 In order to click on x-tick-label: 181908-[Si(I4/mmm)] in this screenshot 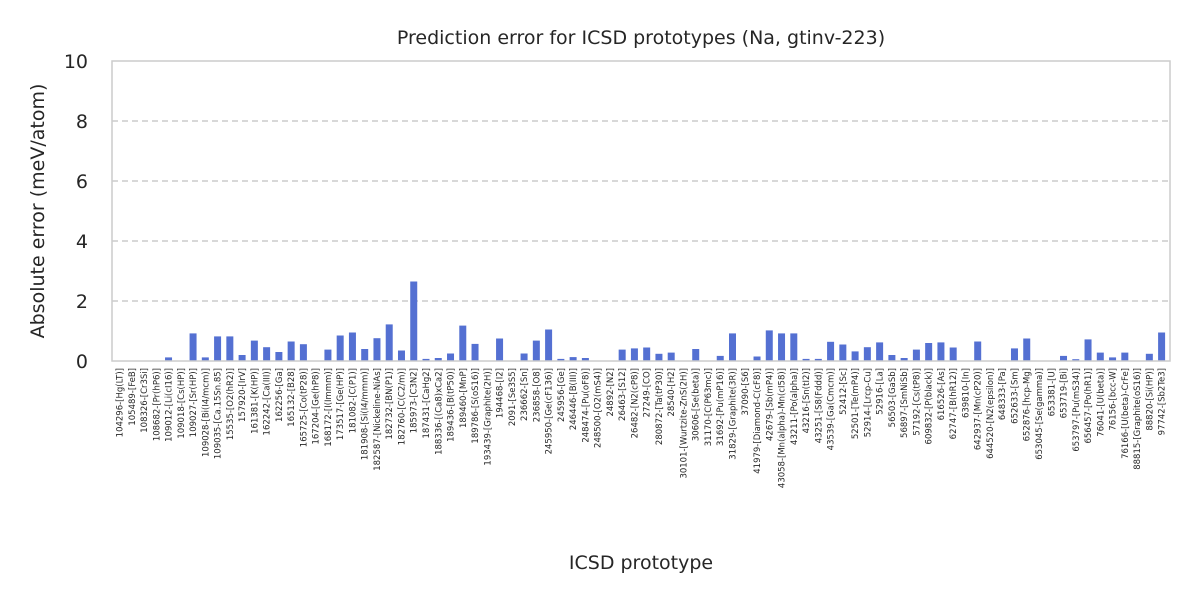, I will do `click(366, 414)`.